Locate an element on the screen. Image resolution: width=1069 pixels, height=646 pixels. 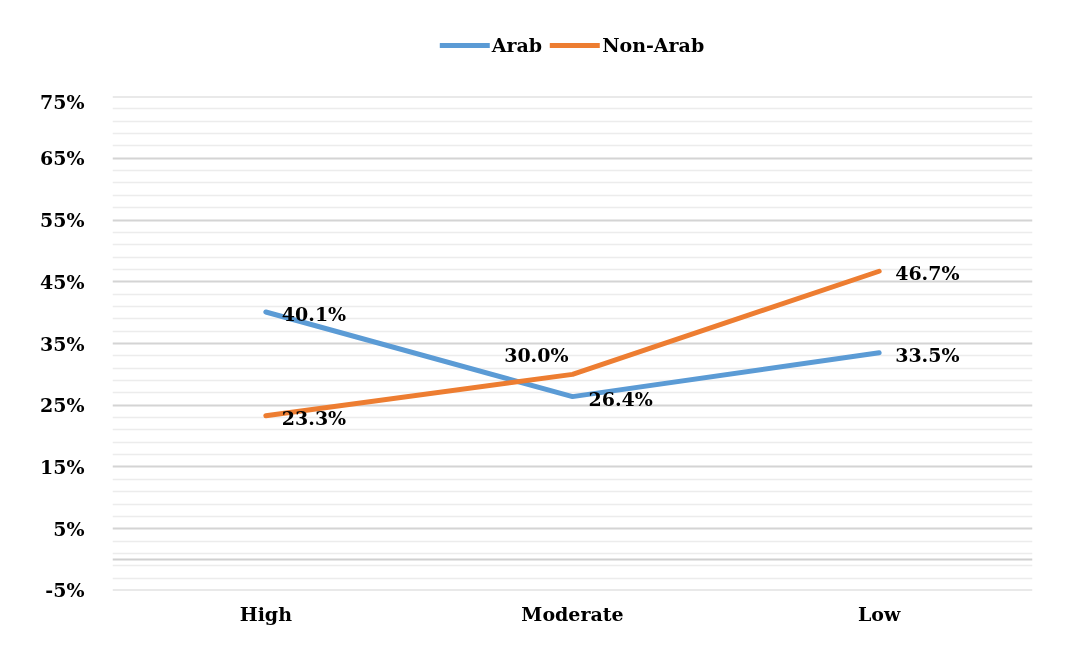
y-tick-label: 45% is located at coordinates (62, 281).